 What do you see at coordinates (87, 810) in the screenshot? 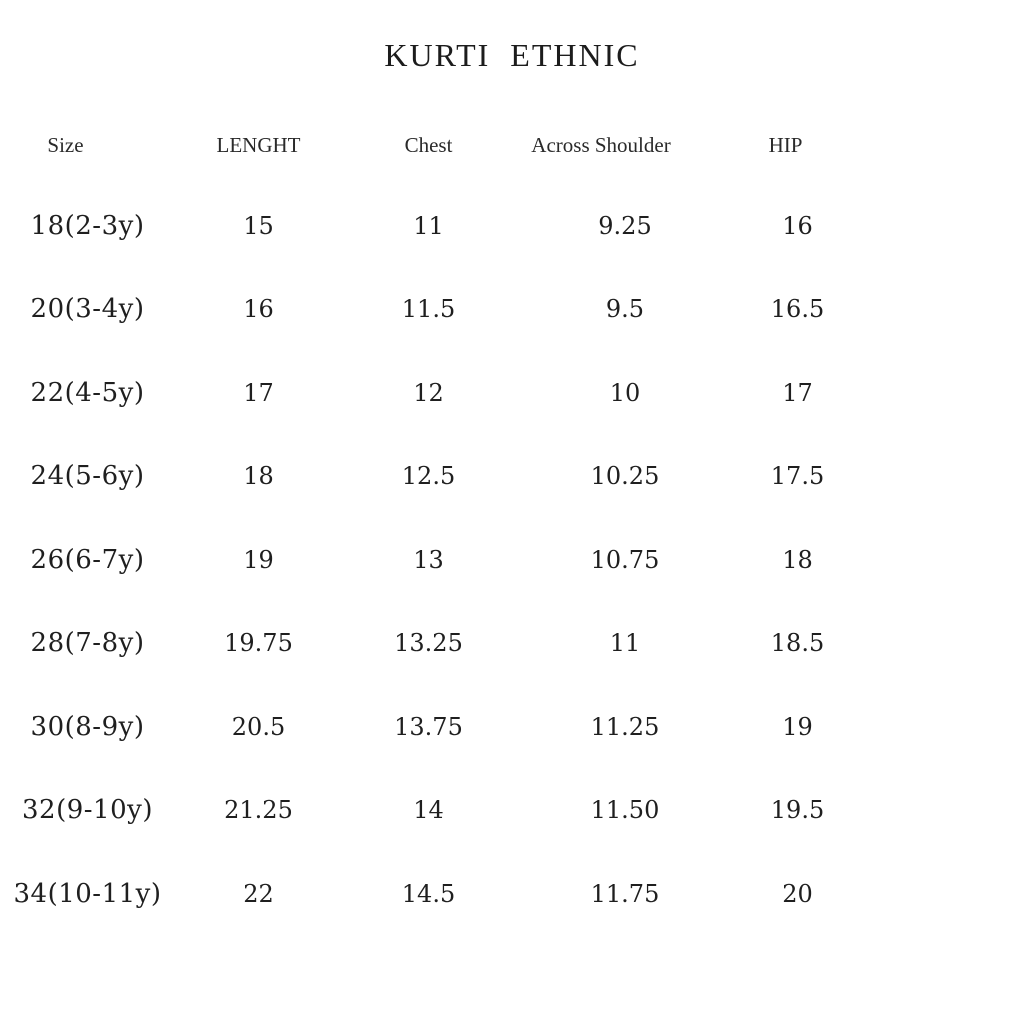
I see `size-cell: 32(9-10y)` at bounding box center [87, 810].